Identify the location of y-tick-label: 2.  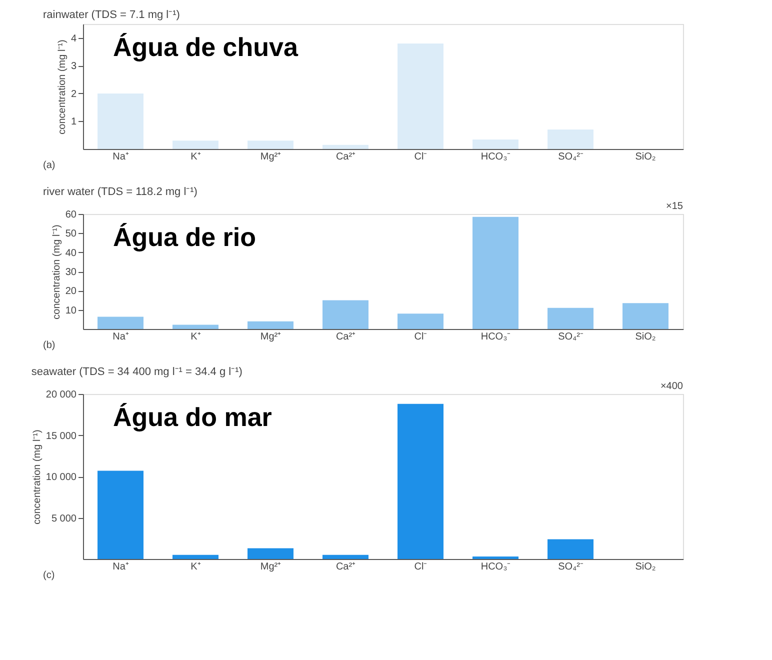
(73, 94).